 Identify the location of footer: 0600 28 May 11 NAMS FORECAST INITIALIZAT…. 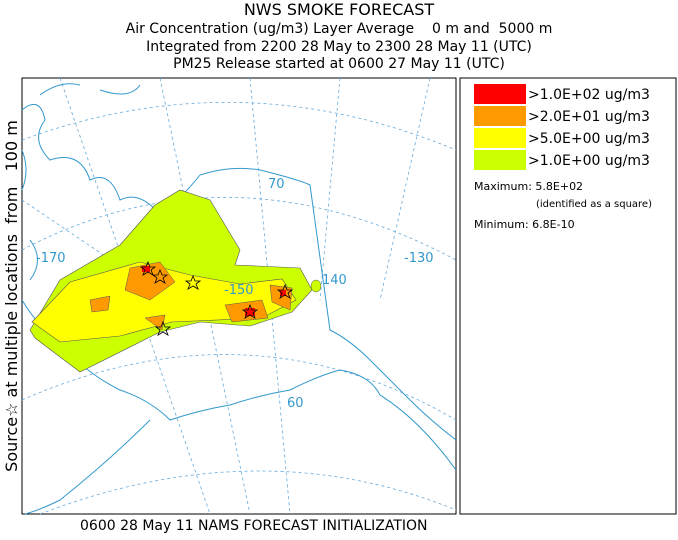
(254, 526).